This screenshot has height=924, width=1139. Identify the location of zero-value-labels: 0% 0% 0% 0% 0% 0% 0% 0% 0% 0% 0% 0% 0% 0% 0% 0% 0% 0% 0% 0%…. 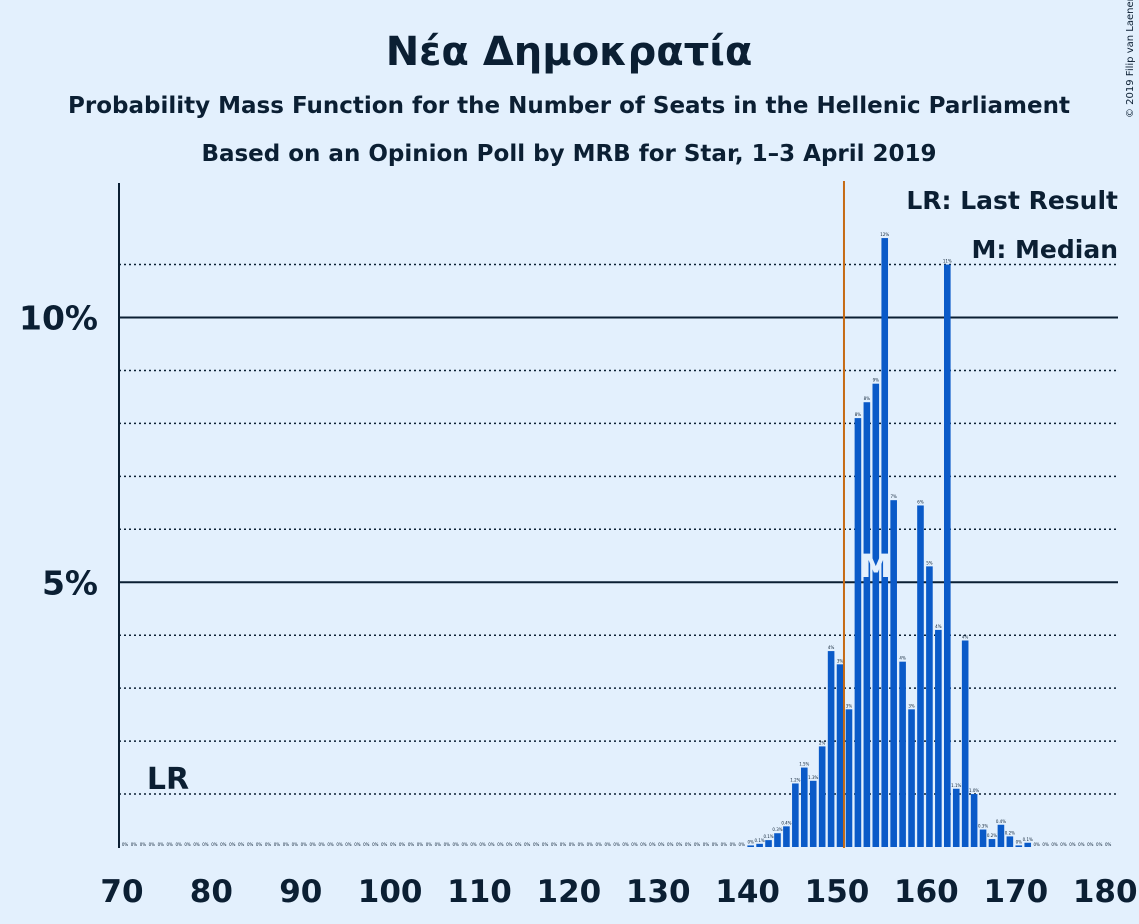
(617, 844).